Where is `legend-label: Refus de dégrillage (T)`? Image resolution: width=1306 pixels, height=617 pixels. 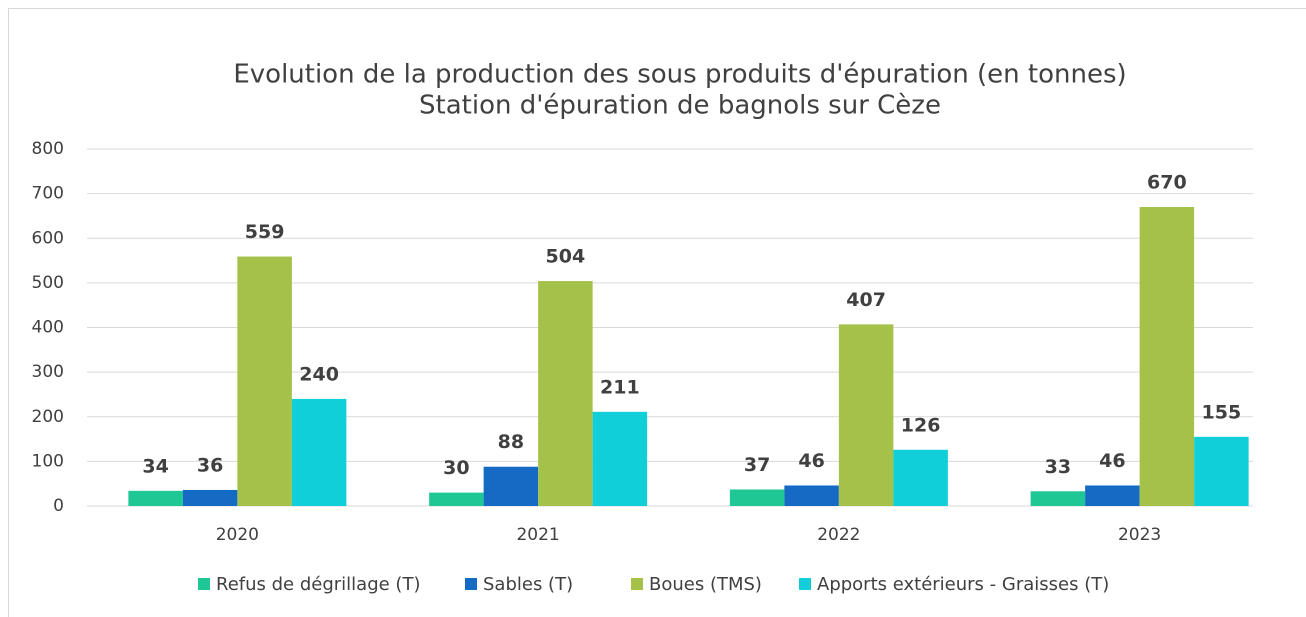 legend-label: Refus de dégrillage (T) is located at coordinates (318, 584).